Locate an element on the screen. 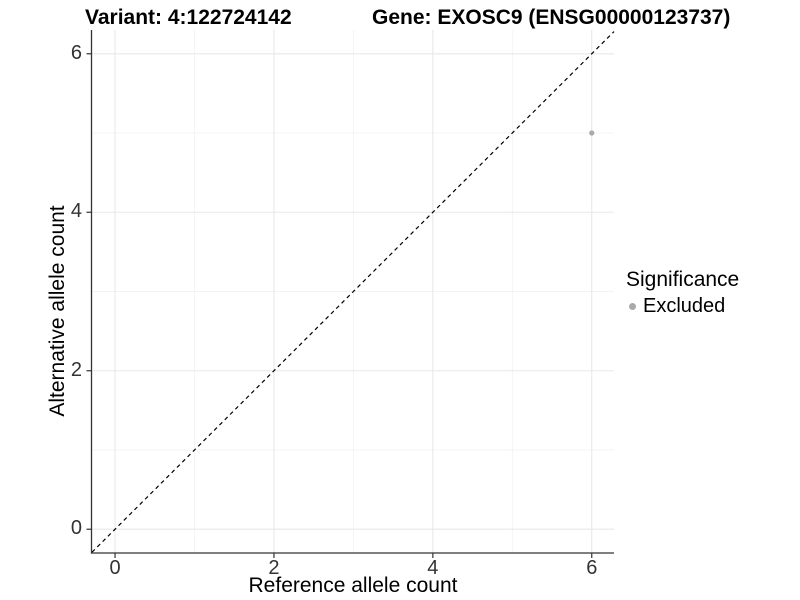  legend-item-excluded: Excluded is located at coordinates (682, 306).